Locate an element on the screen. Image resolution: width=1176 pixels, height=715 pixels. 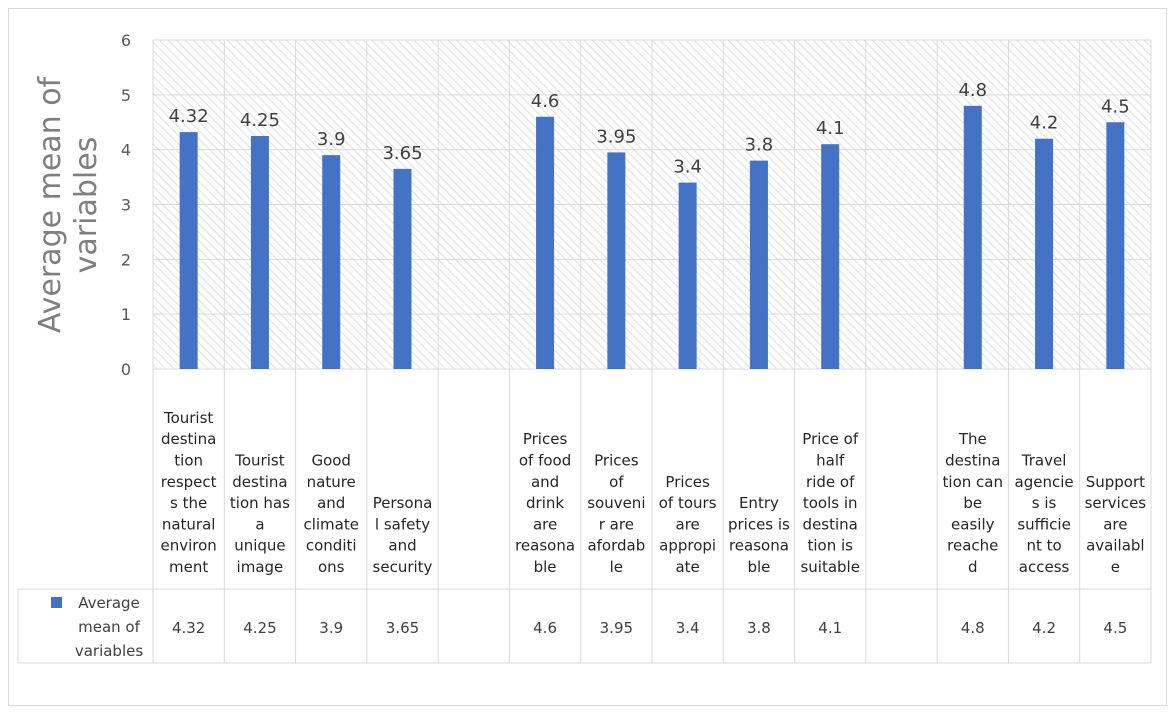
table-value: 4.2 is located at coordinates (1044, 628).